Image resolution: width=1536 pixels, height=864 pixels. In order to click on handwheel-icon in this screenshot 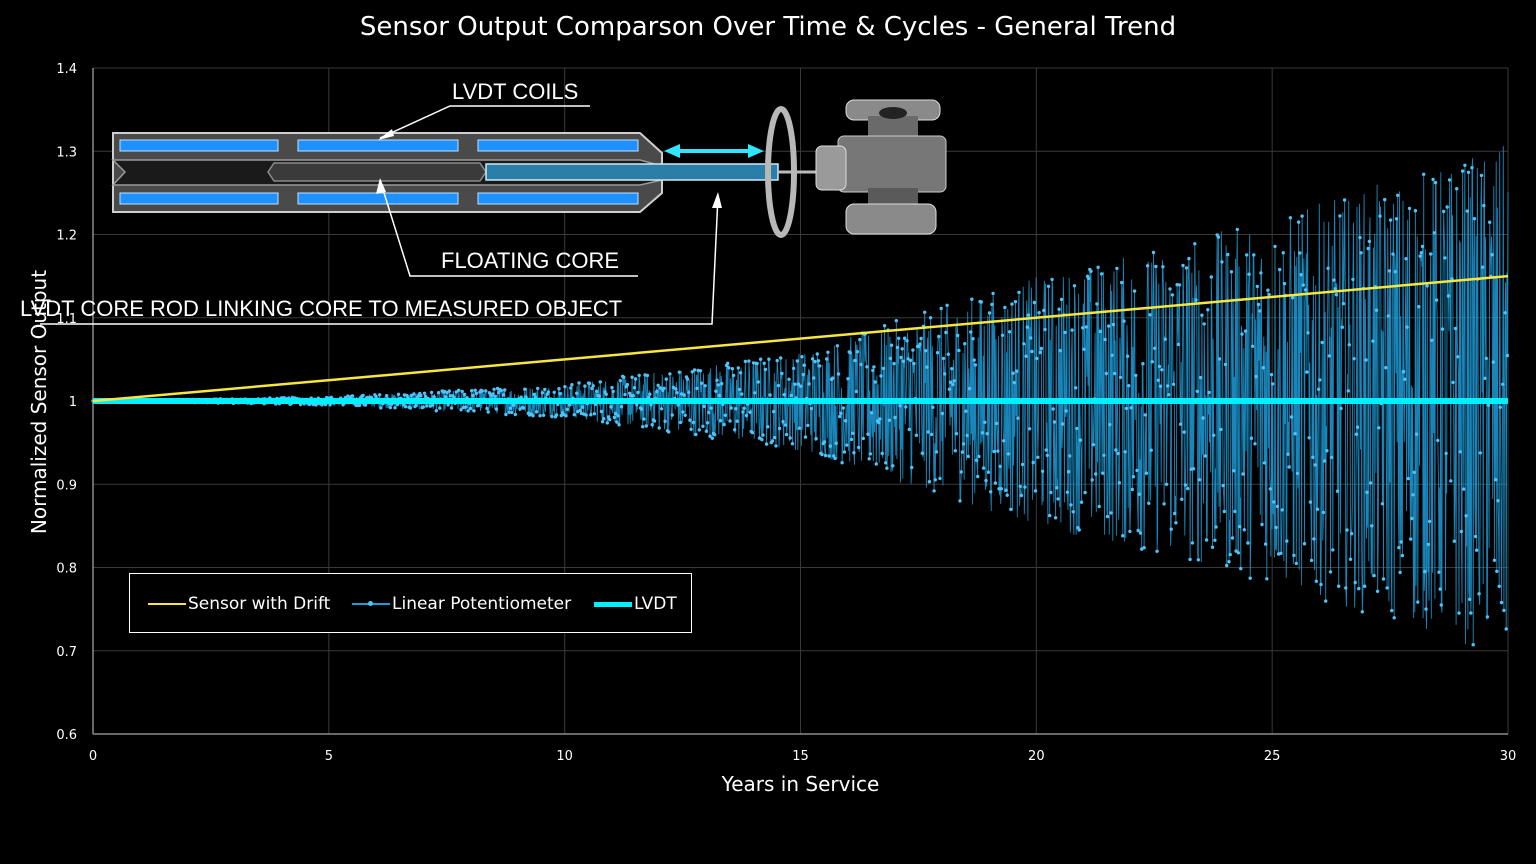, I will do `click(781, 172)`.